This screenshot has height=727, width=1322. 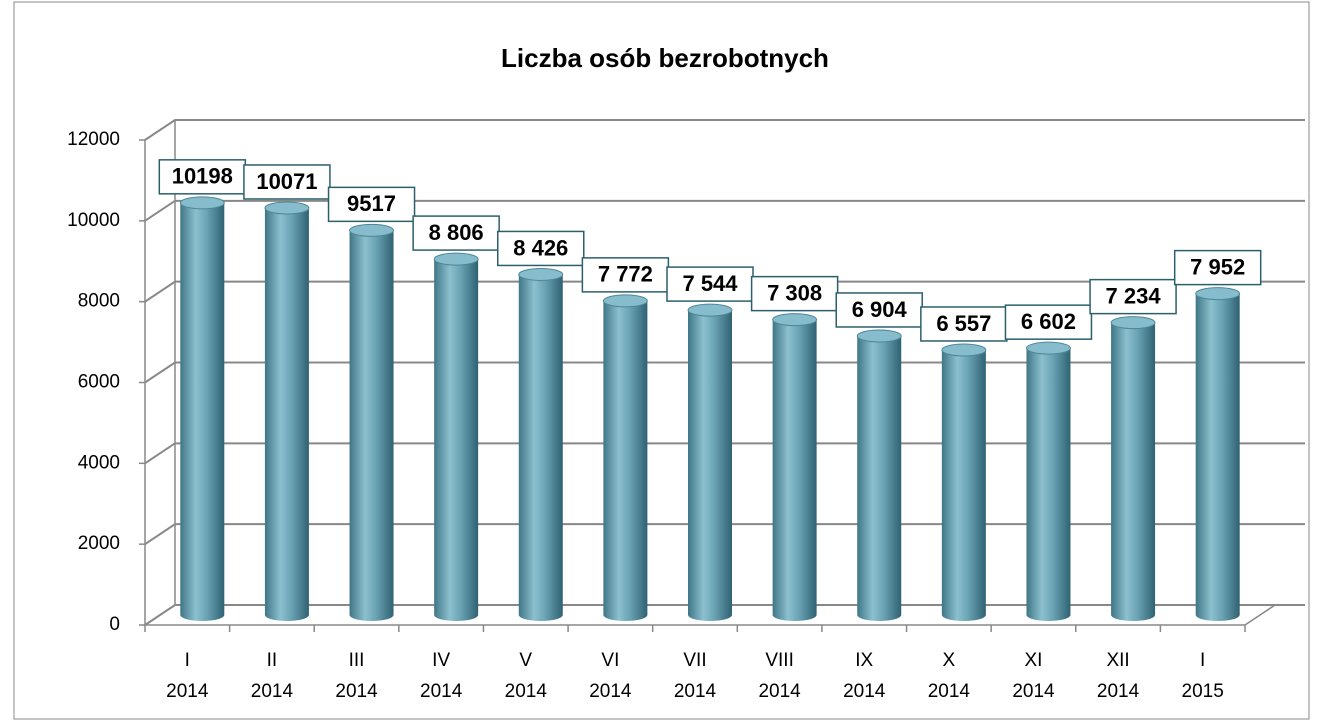 What do you see at coordinates (610, 660) in the screenshot?
I see `x-tick-label: VI` at bounding box center [610, 660].